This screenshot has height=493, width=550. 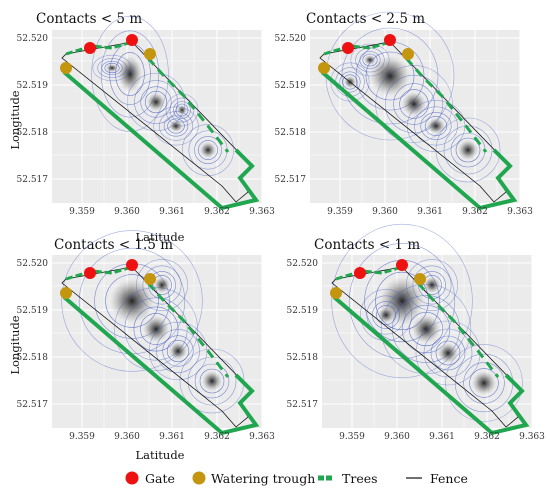 What do you see at coordinates (89, 19) in the screenshot?
I see `panel-title: Contacts < 5 m` at bounding box center [89, 19].